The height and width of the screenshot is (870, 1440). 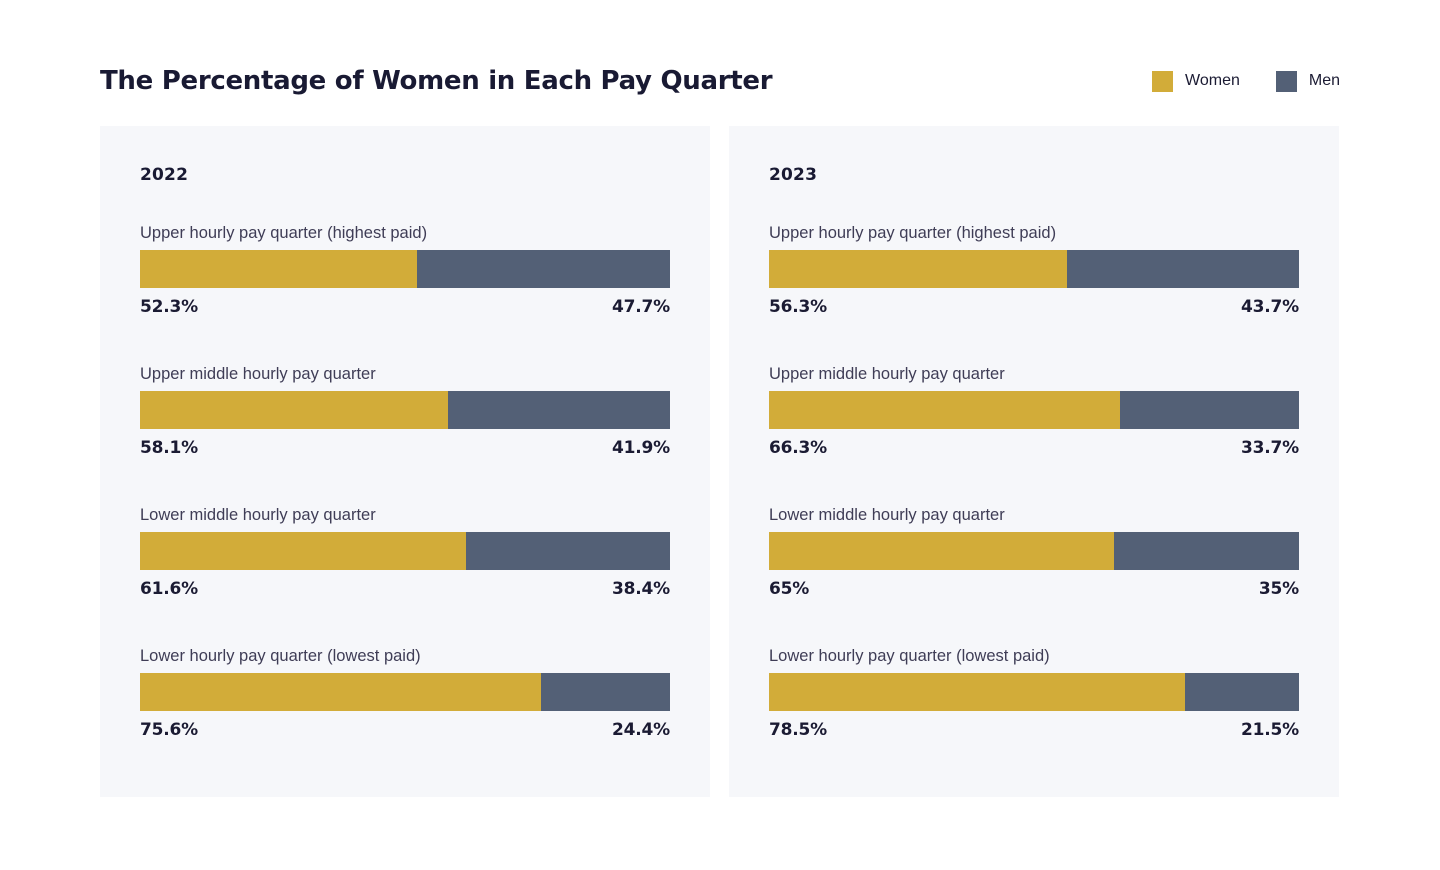 I want to click on women-value: 65%, so click(x=789, y=589).